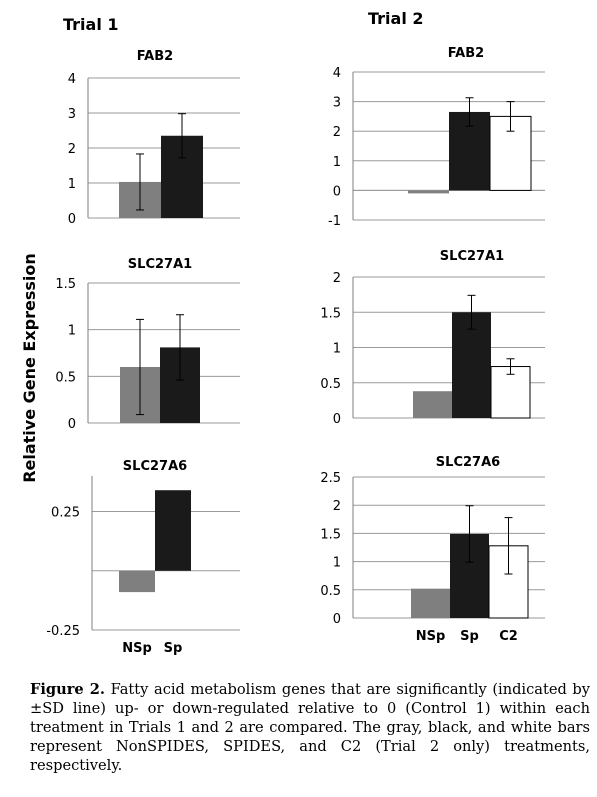 The height and width of the screenshot is (797, 597). What do you see at coordinates (173, 648) in the screenshot?
I see `chart-3-category-label: Sp` at bounding box center [173, 648].